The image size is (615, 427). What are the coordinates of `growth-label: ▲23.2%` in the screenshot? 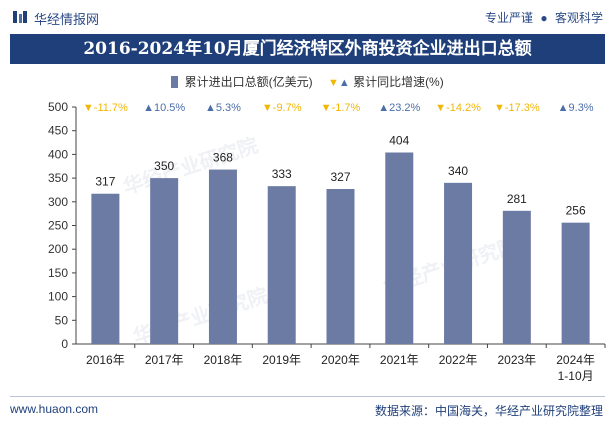 It's located at (399, 108).